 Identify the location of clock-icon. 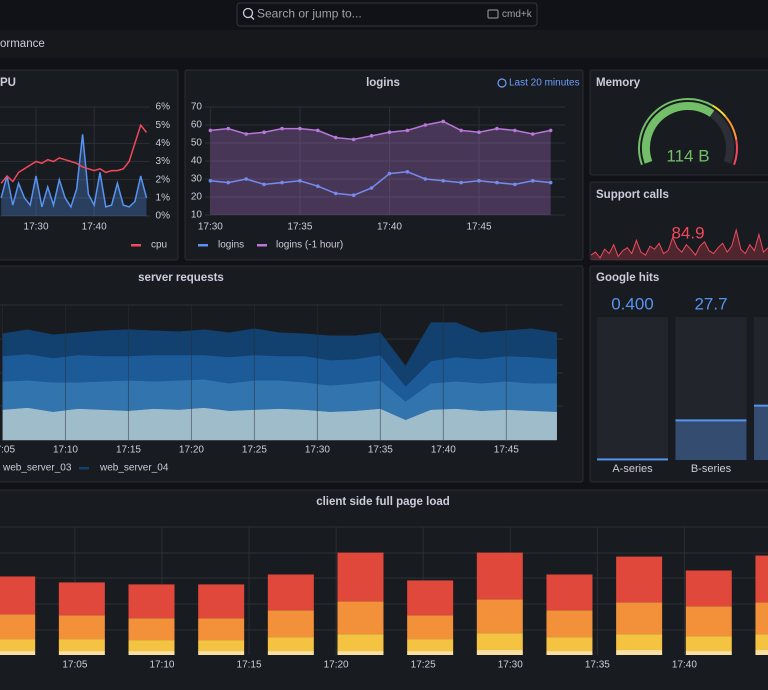
(502, 83).